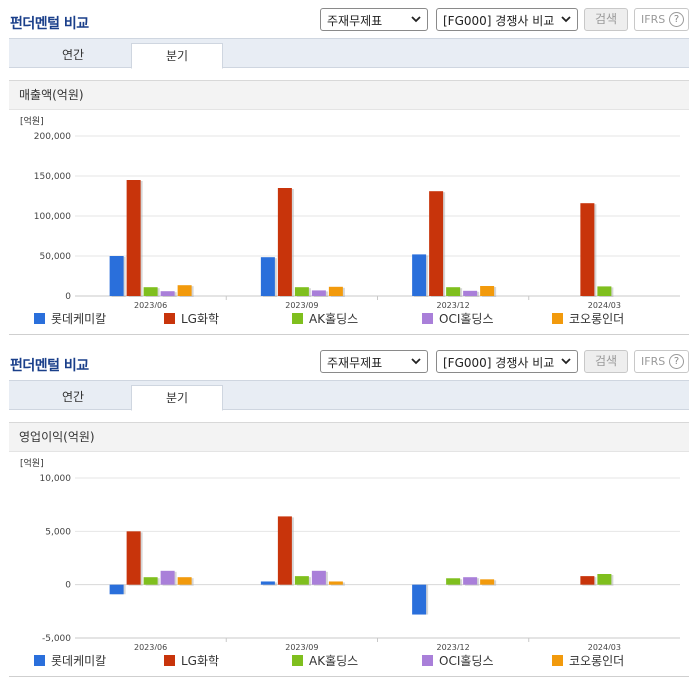 The width and height of the screenshot is (696, 684). Describe the element at coordinates (150, 304) in the screenshot. I see `x-tick-label: 2023/06` at that location.